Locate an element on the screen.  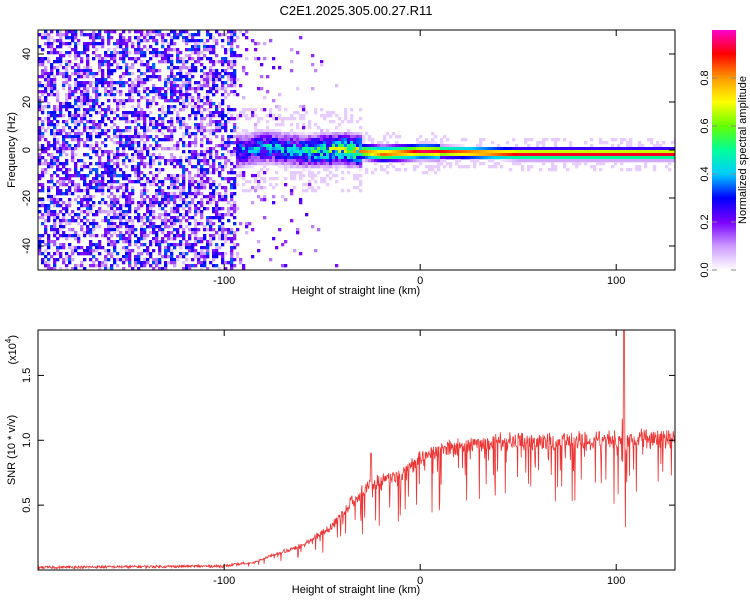
snr-y-multiplier-exp: 4 is located at coordinates (8, 340).